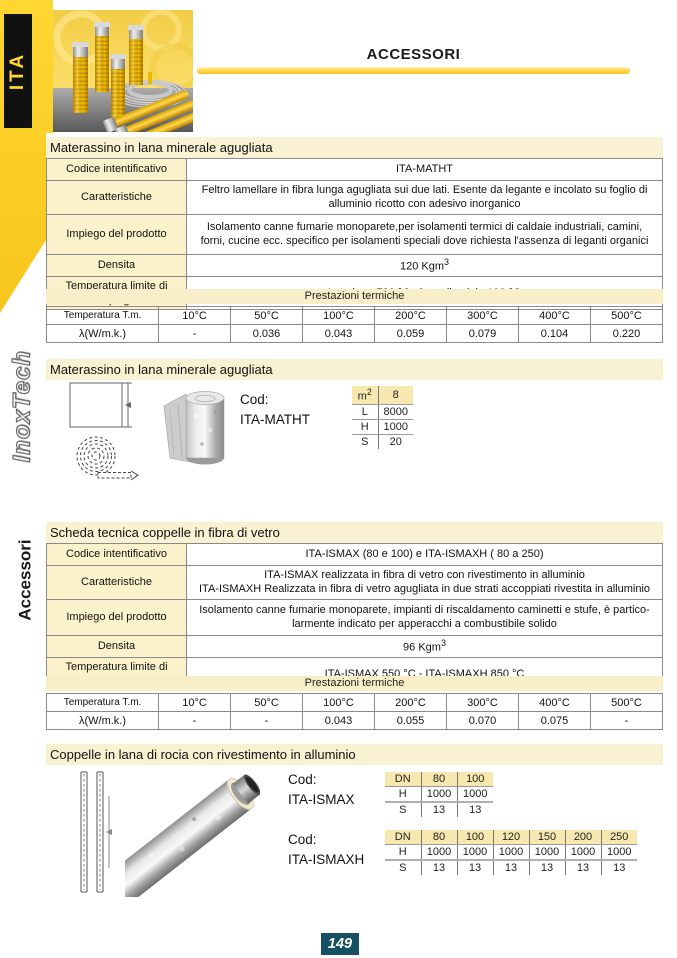 This screenshot has height=958, width=677. I want to click on inoxtech-logo: InoxTech, so click(22, 406).